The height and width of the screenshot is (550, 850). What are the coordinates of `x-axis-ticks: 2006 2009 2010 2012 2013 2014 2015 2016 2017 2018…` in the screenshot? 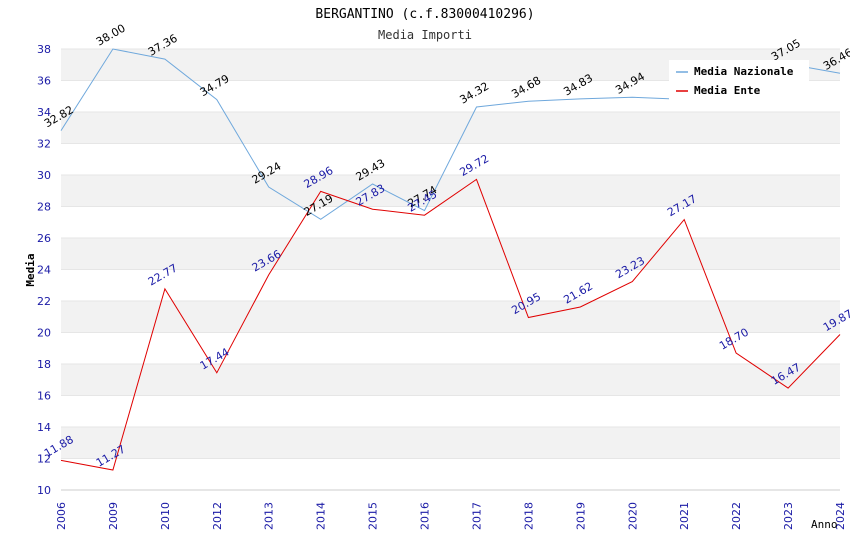 It's located at (451, 516).